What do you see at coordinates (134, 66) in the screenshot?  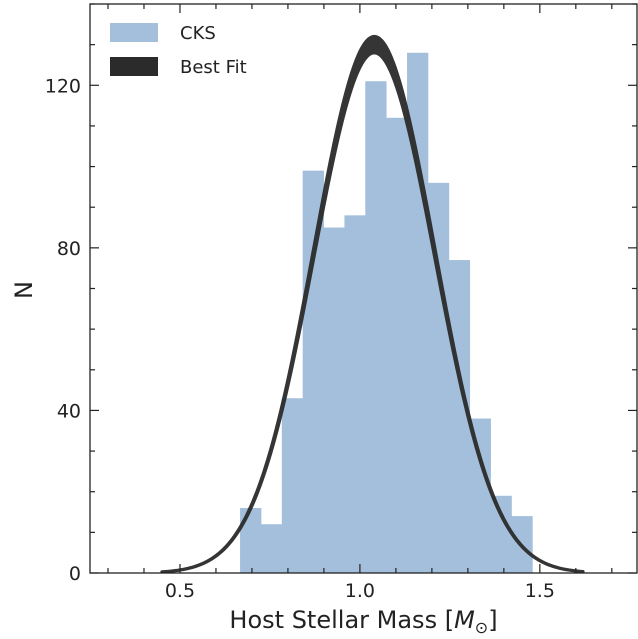 I see `legend-swatch-best-fit` at bounding box center [134, 66].